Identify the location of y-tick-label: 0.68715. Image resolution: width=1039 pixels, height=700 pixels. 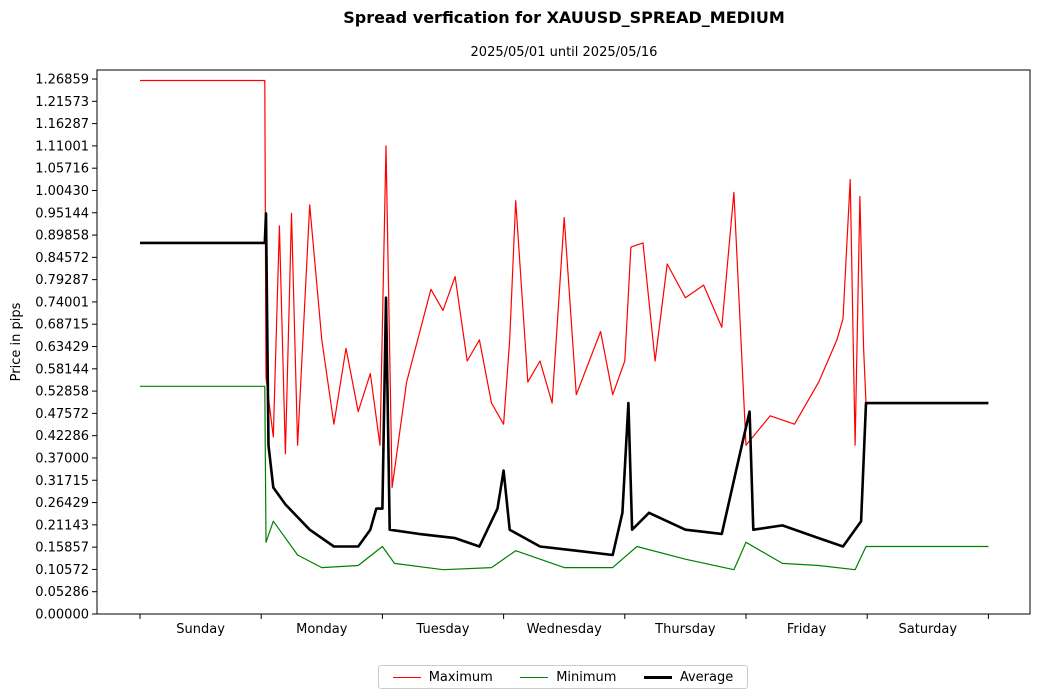
(62, 325).